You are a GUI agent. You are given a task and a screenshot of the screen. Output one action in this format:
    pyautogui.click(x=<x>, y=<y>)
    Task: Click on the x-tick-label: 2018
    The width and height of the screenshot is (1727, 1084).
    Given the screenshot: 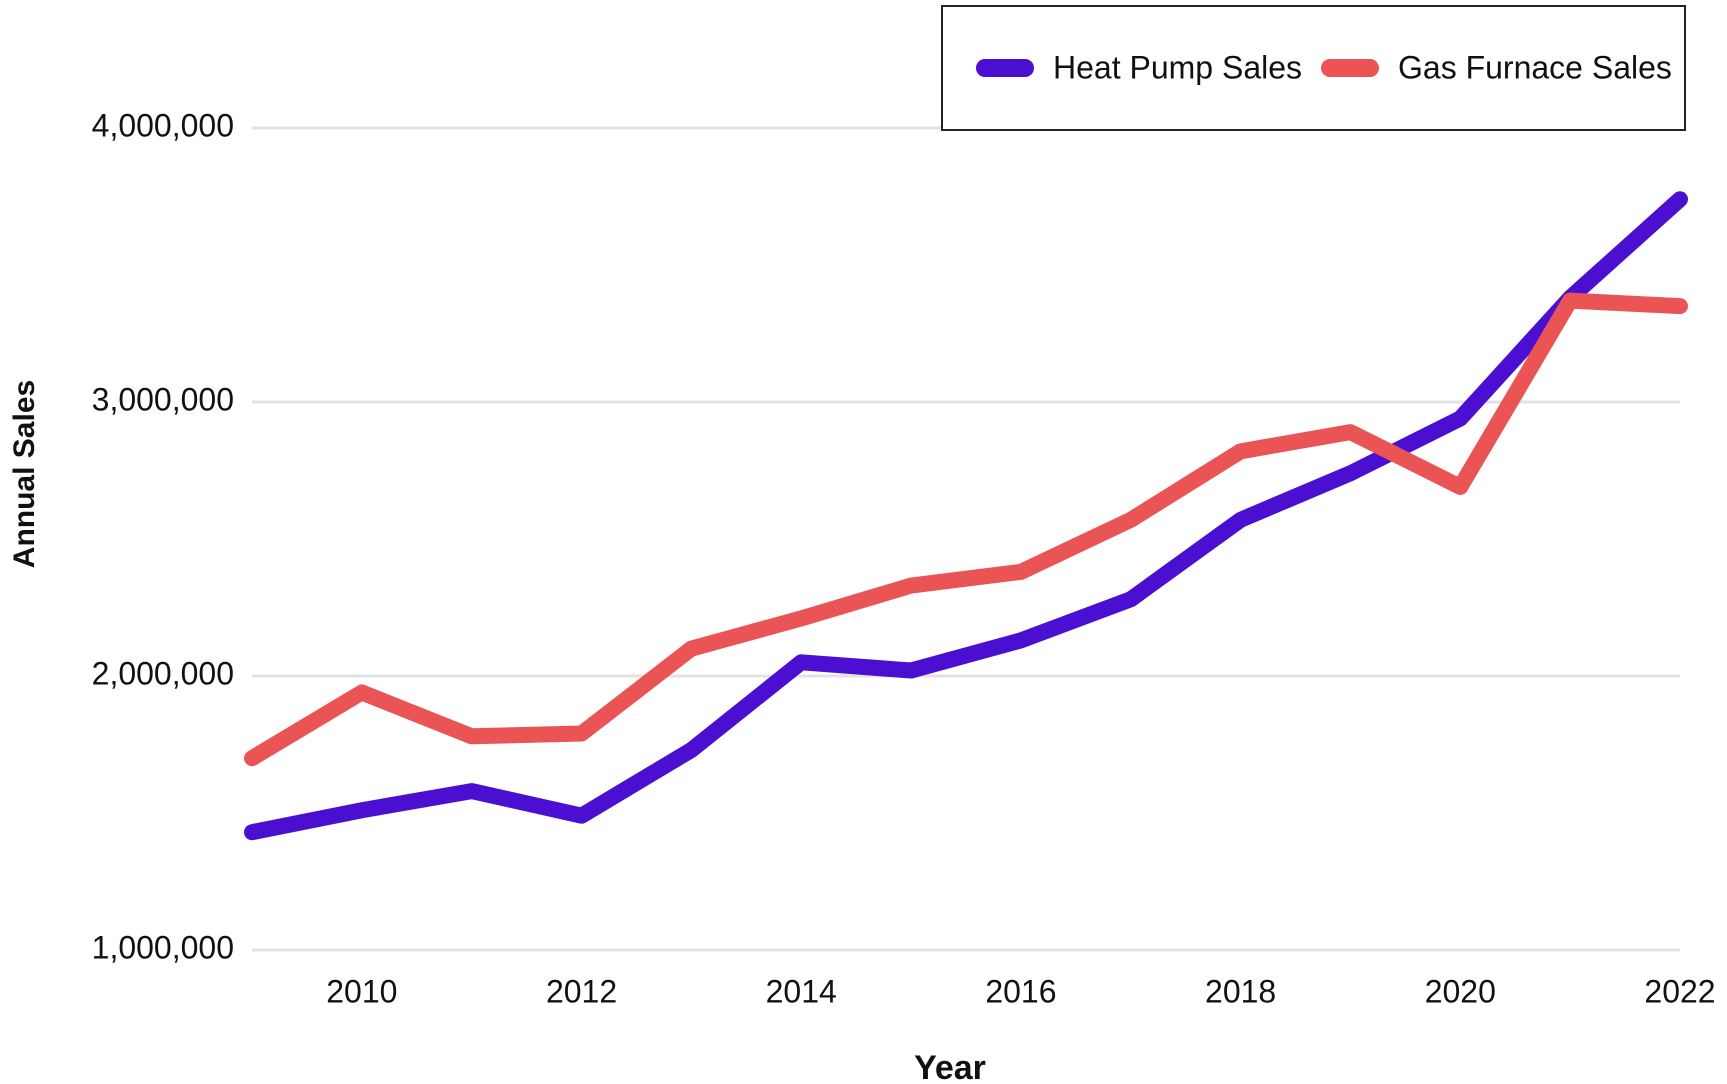 What is the action you would take?
    pyautogui.click(x=1240, y=991)
    